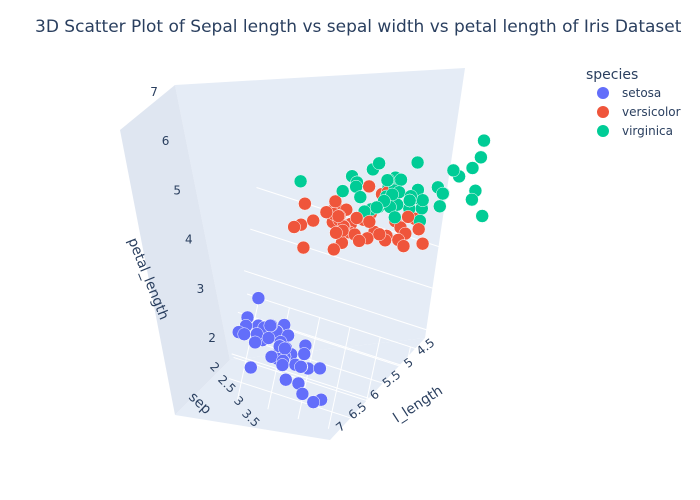  I want to click on x-tick-label: 5, so click(408, 363).